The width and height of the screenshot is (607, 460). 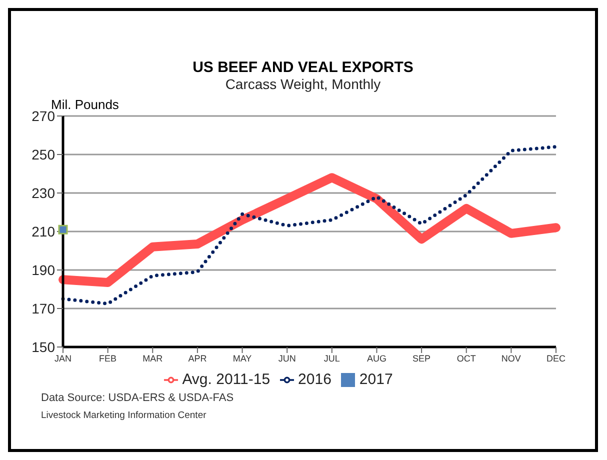 I want to click on y-tick-label: 250, so click(x=44, y=154).